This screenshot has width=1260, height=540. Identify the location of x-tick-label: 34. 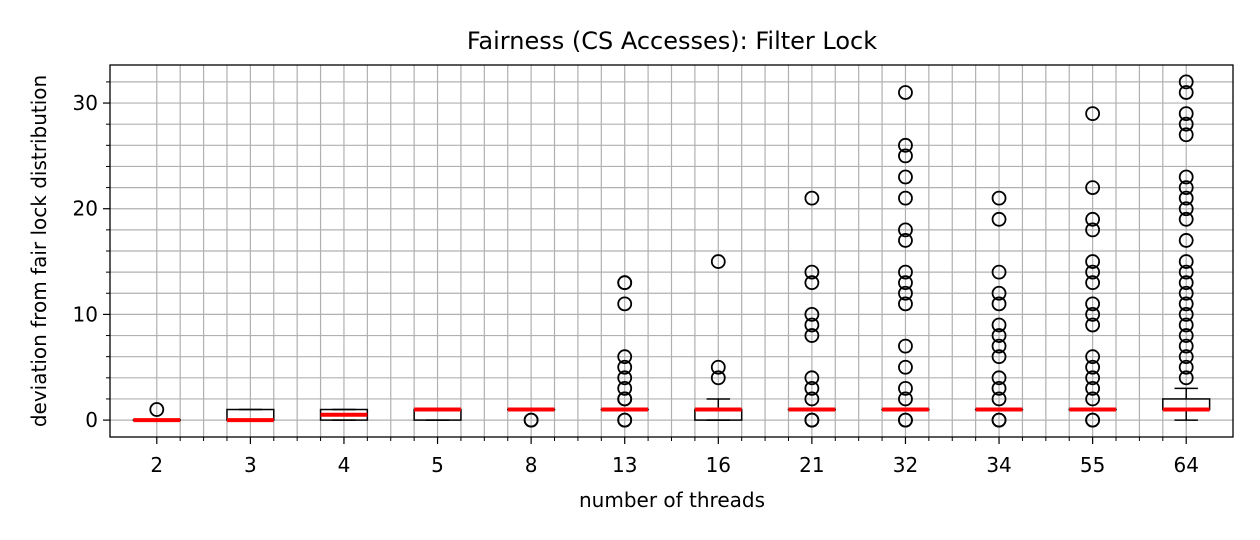
(998, 465).